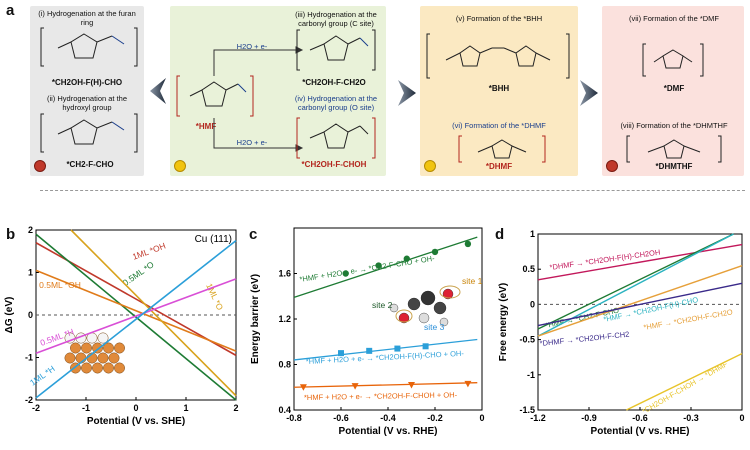 The width and height of the screenshot is (750, 450). What do you see at coordinates (435, 418) in the screenshot?
I see `x-tick-label-3: -0.2` at bounding box center [435, 418].